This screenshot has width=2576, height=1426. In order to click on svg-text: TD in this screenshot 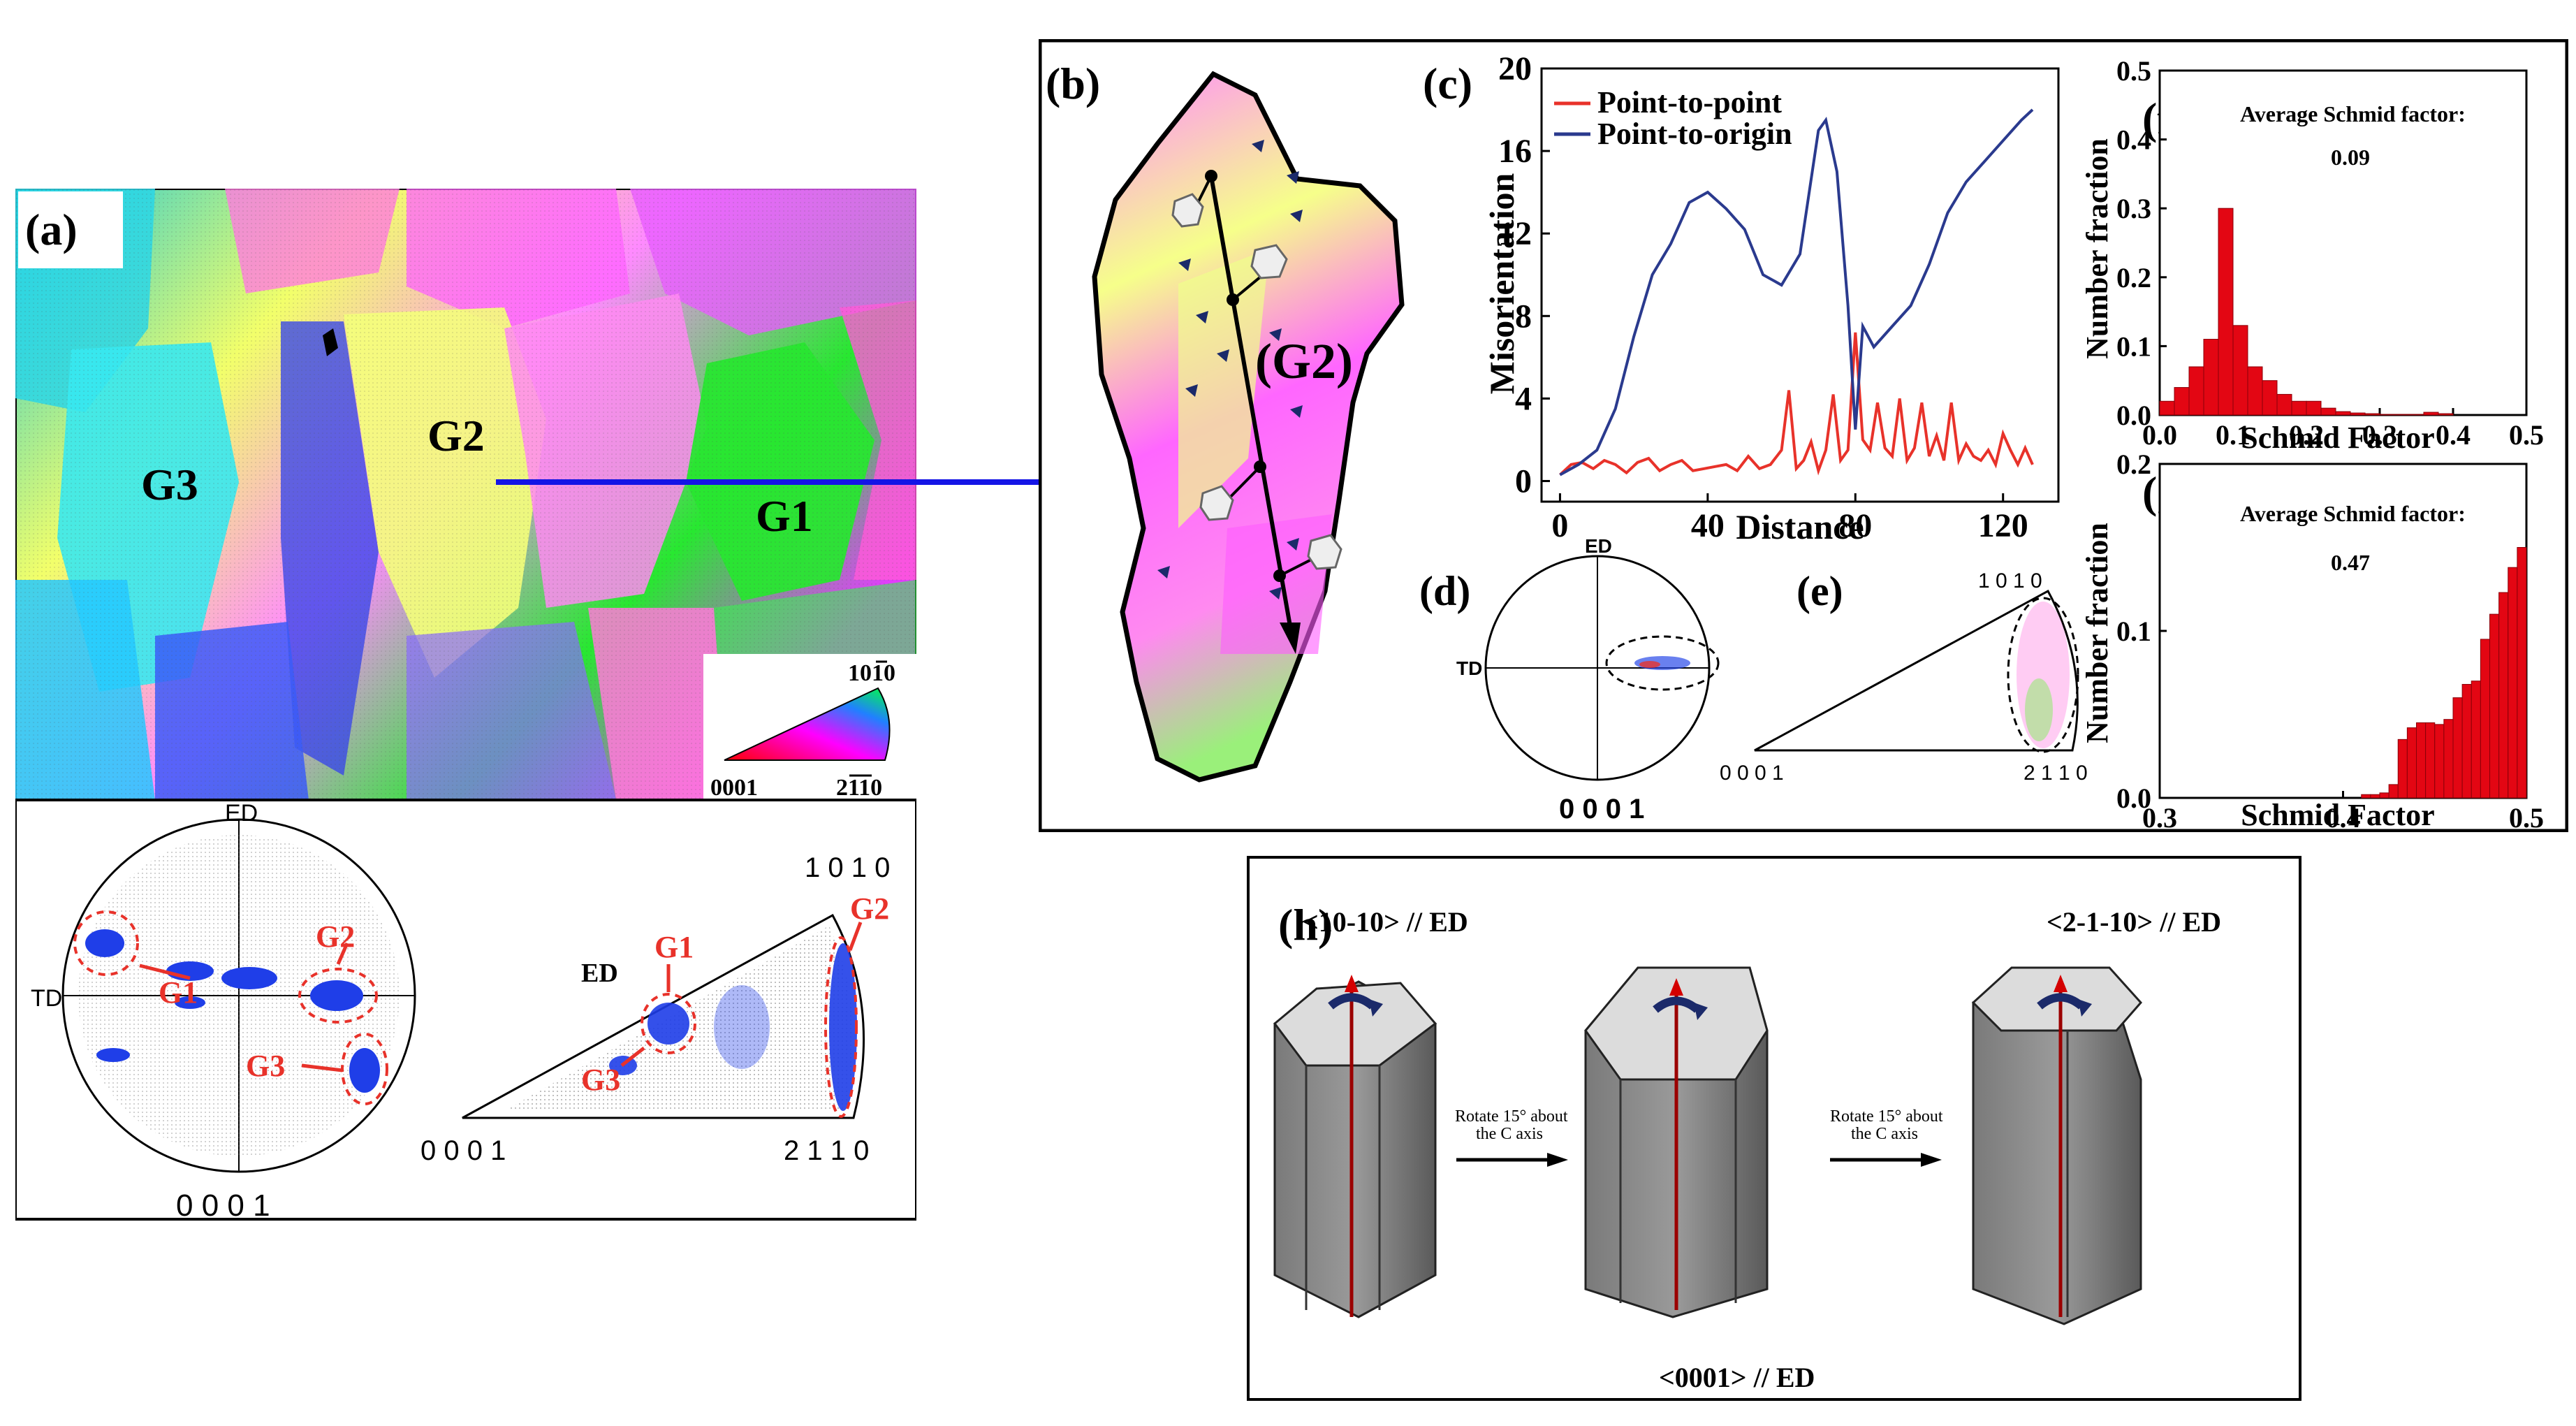, I will do `click(46, 998)`.